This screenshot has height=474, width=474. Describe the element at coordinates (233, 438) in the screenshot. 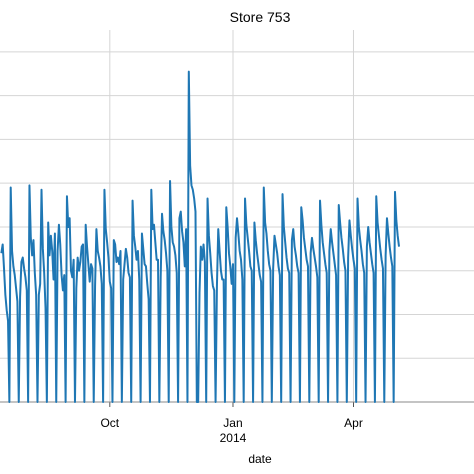

I see `x-tick-sublabel: 2014` at that location.